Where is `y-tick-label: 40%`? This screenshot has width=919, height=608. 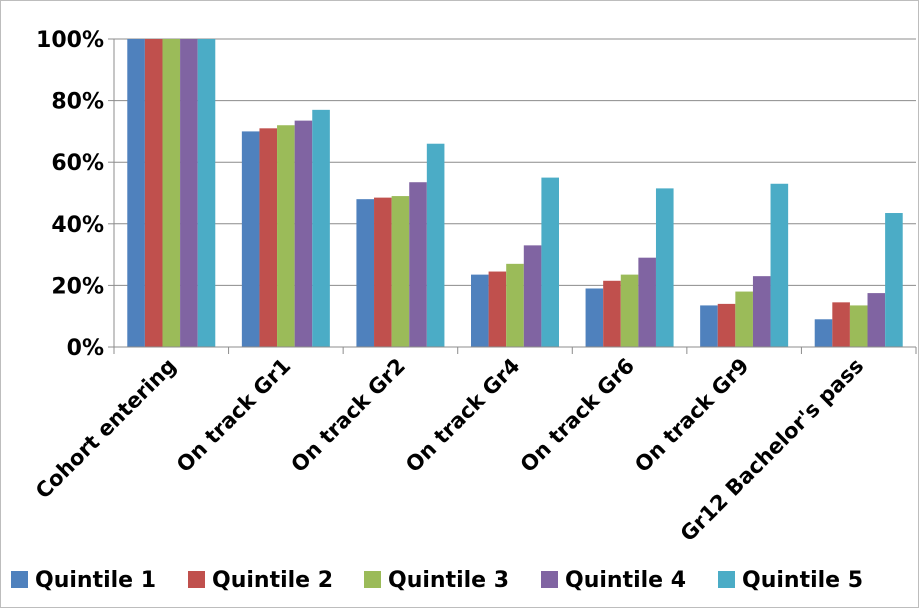 y-tick-label: 40% is located at coordinates (77, 225).